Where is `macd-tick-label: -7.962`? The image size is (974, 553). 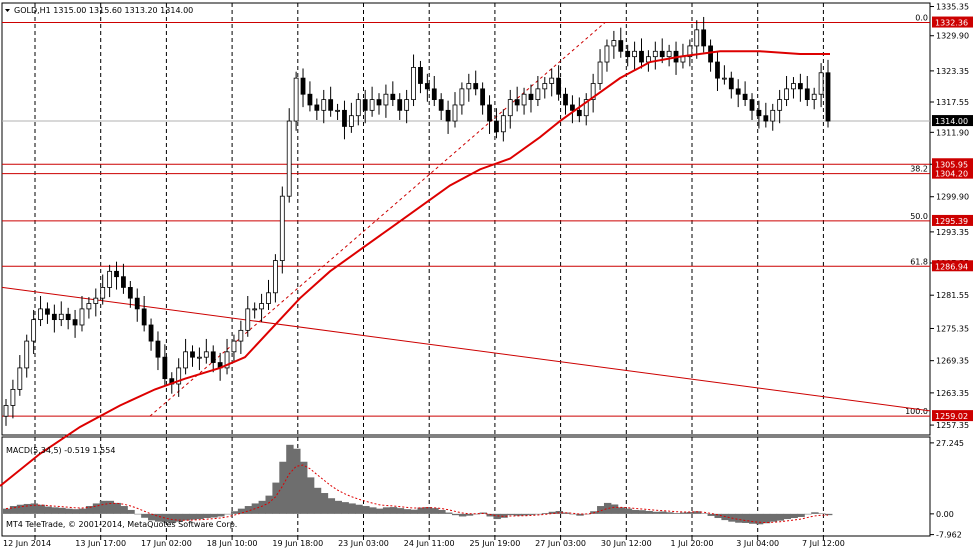
macd-tick-label: -7.962 is located at coordinates (949, 535).